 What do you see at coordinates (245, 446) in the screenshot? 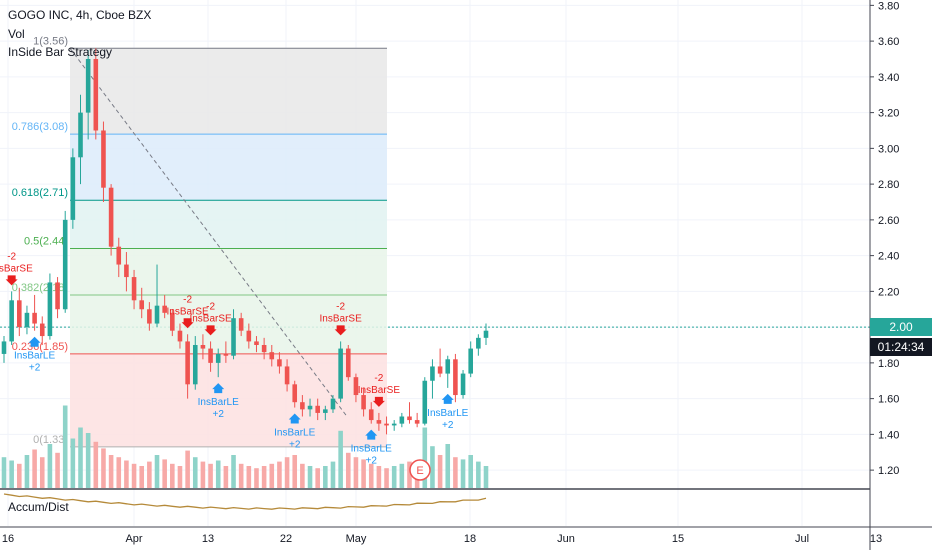
I see `volume-bars` at bounding box center [245, 446].